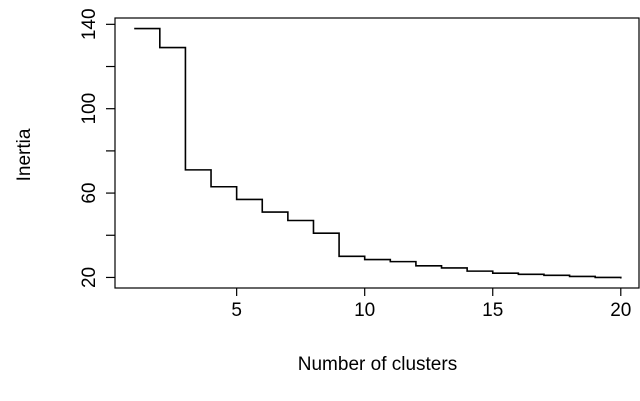 The image size is (640, 401). I want to click on x-tick-label: 20, so click(620, 310).